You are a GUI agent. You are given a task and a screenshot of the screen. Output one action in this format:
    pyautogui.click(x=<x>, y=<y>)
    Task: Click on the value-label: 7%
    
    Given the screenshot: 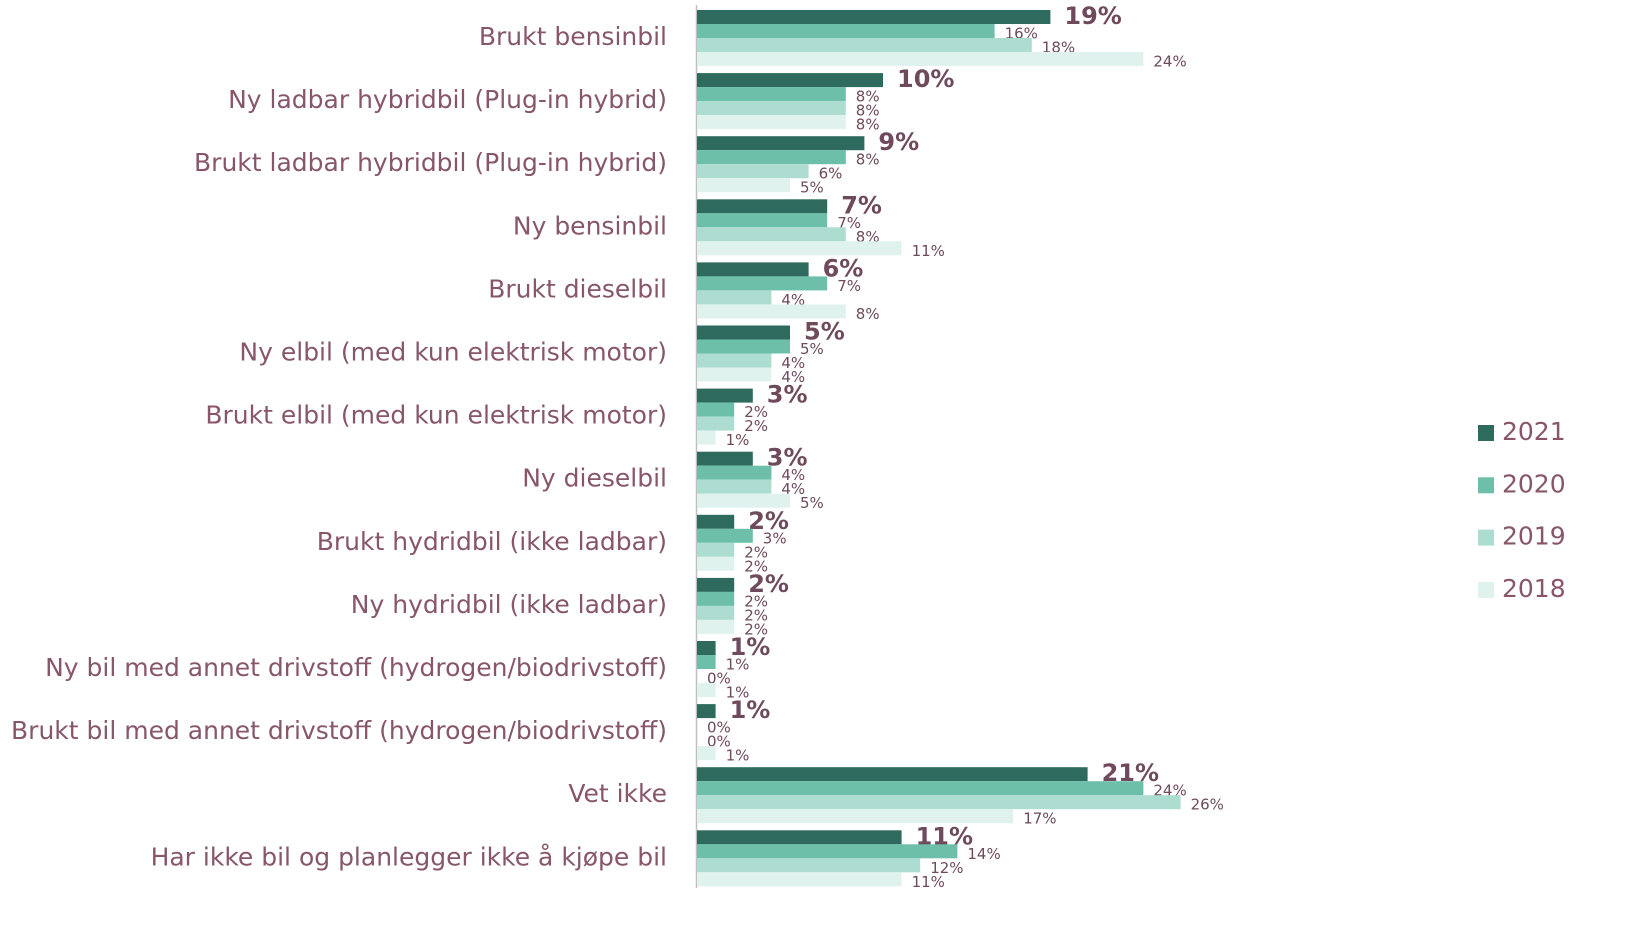 What is the action you would take?
    pyautogui.click(x=849, y=286)
    